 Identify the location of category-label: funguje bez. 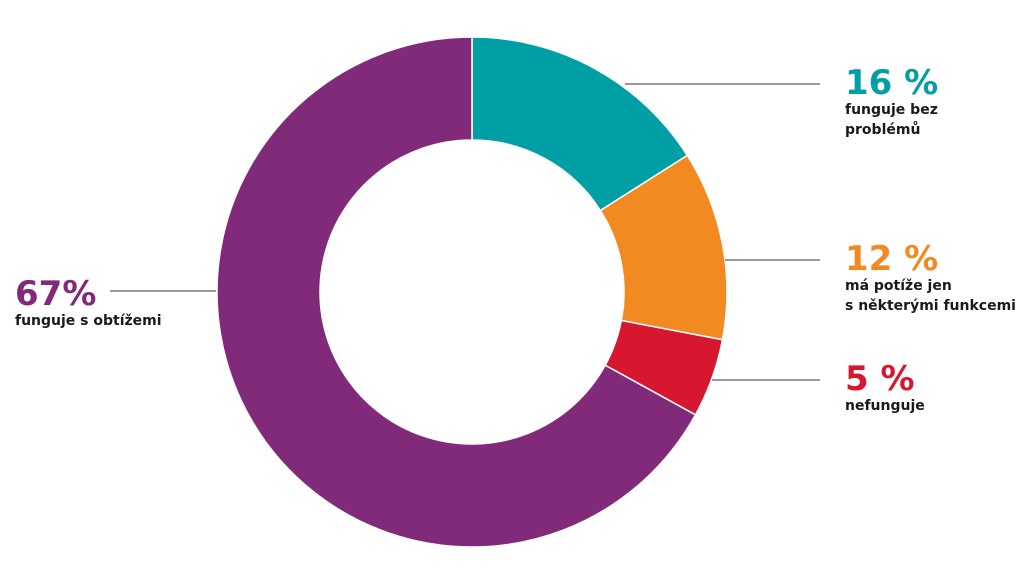
(891, 110).